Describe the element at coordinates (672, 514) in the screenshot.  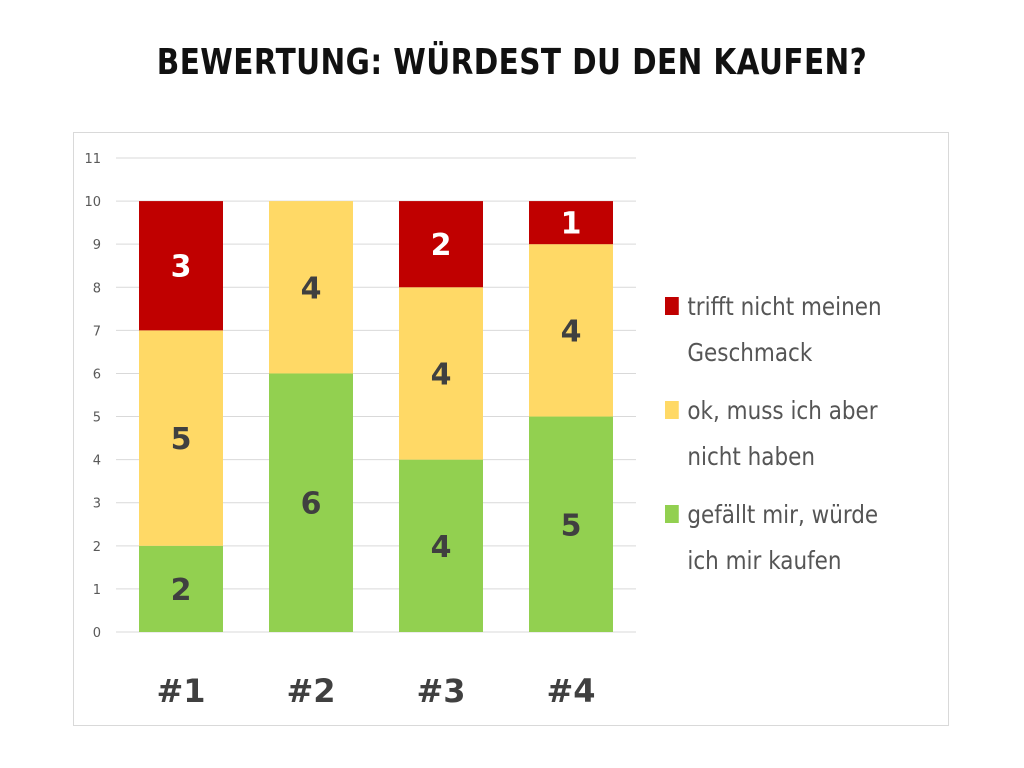
I see `legend-swatch-green` at that location.